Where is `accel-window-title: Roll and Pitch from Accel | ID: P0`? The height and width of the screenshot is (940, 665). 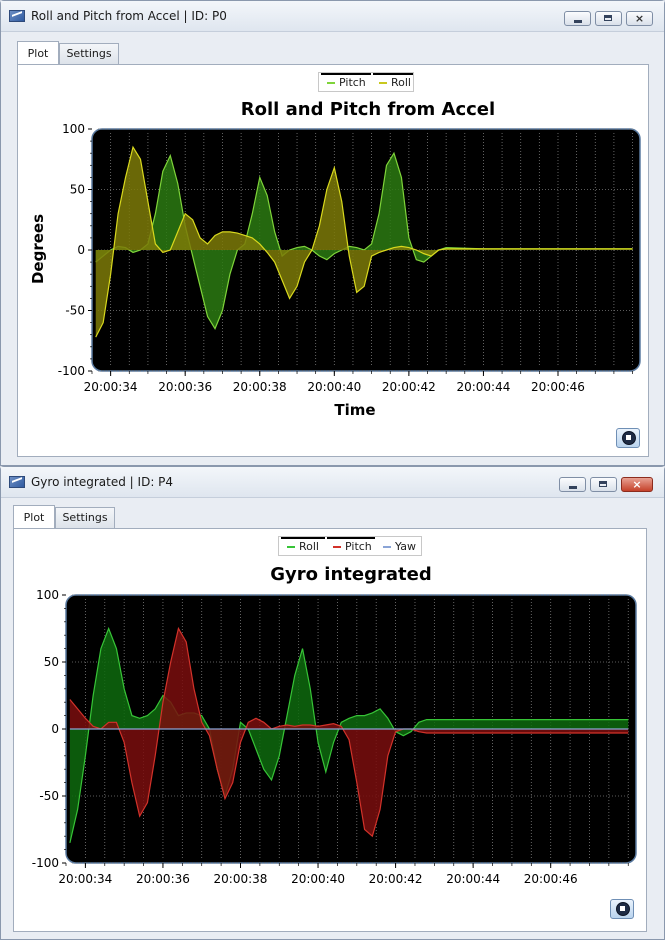 accel-window-title: Roll and Pitch from Accel | ID: P0 is located at coordinates (129, 16).